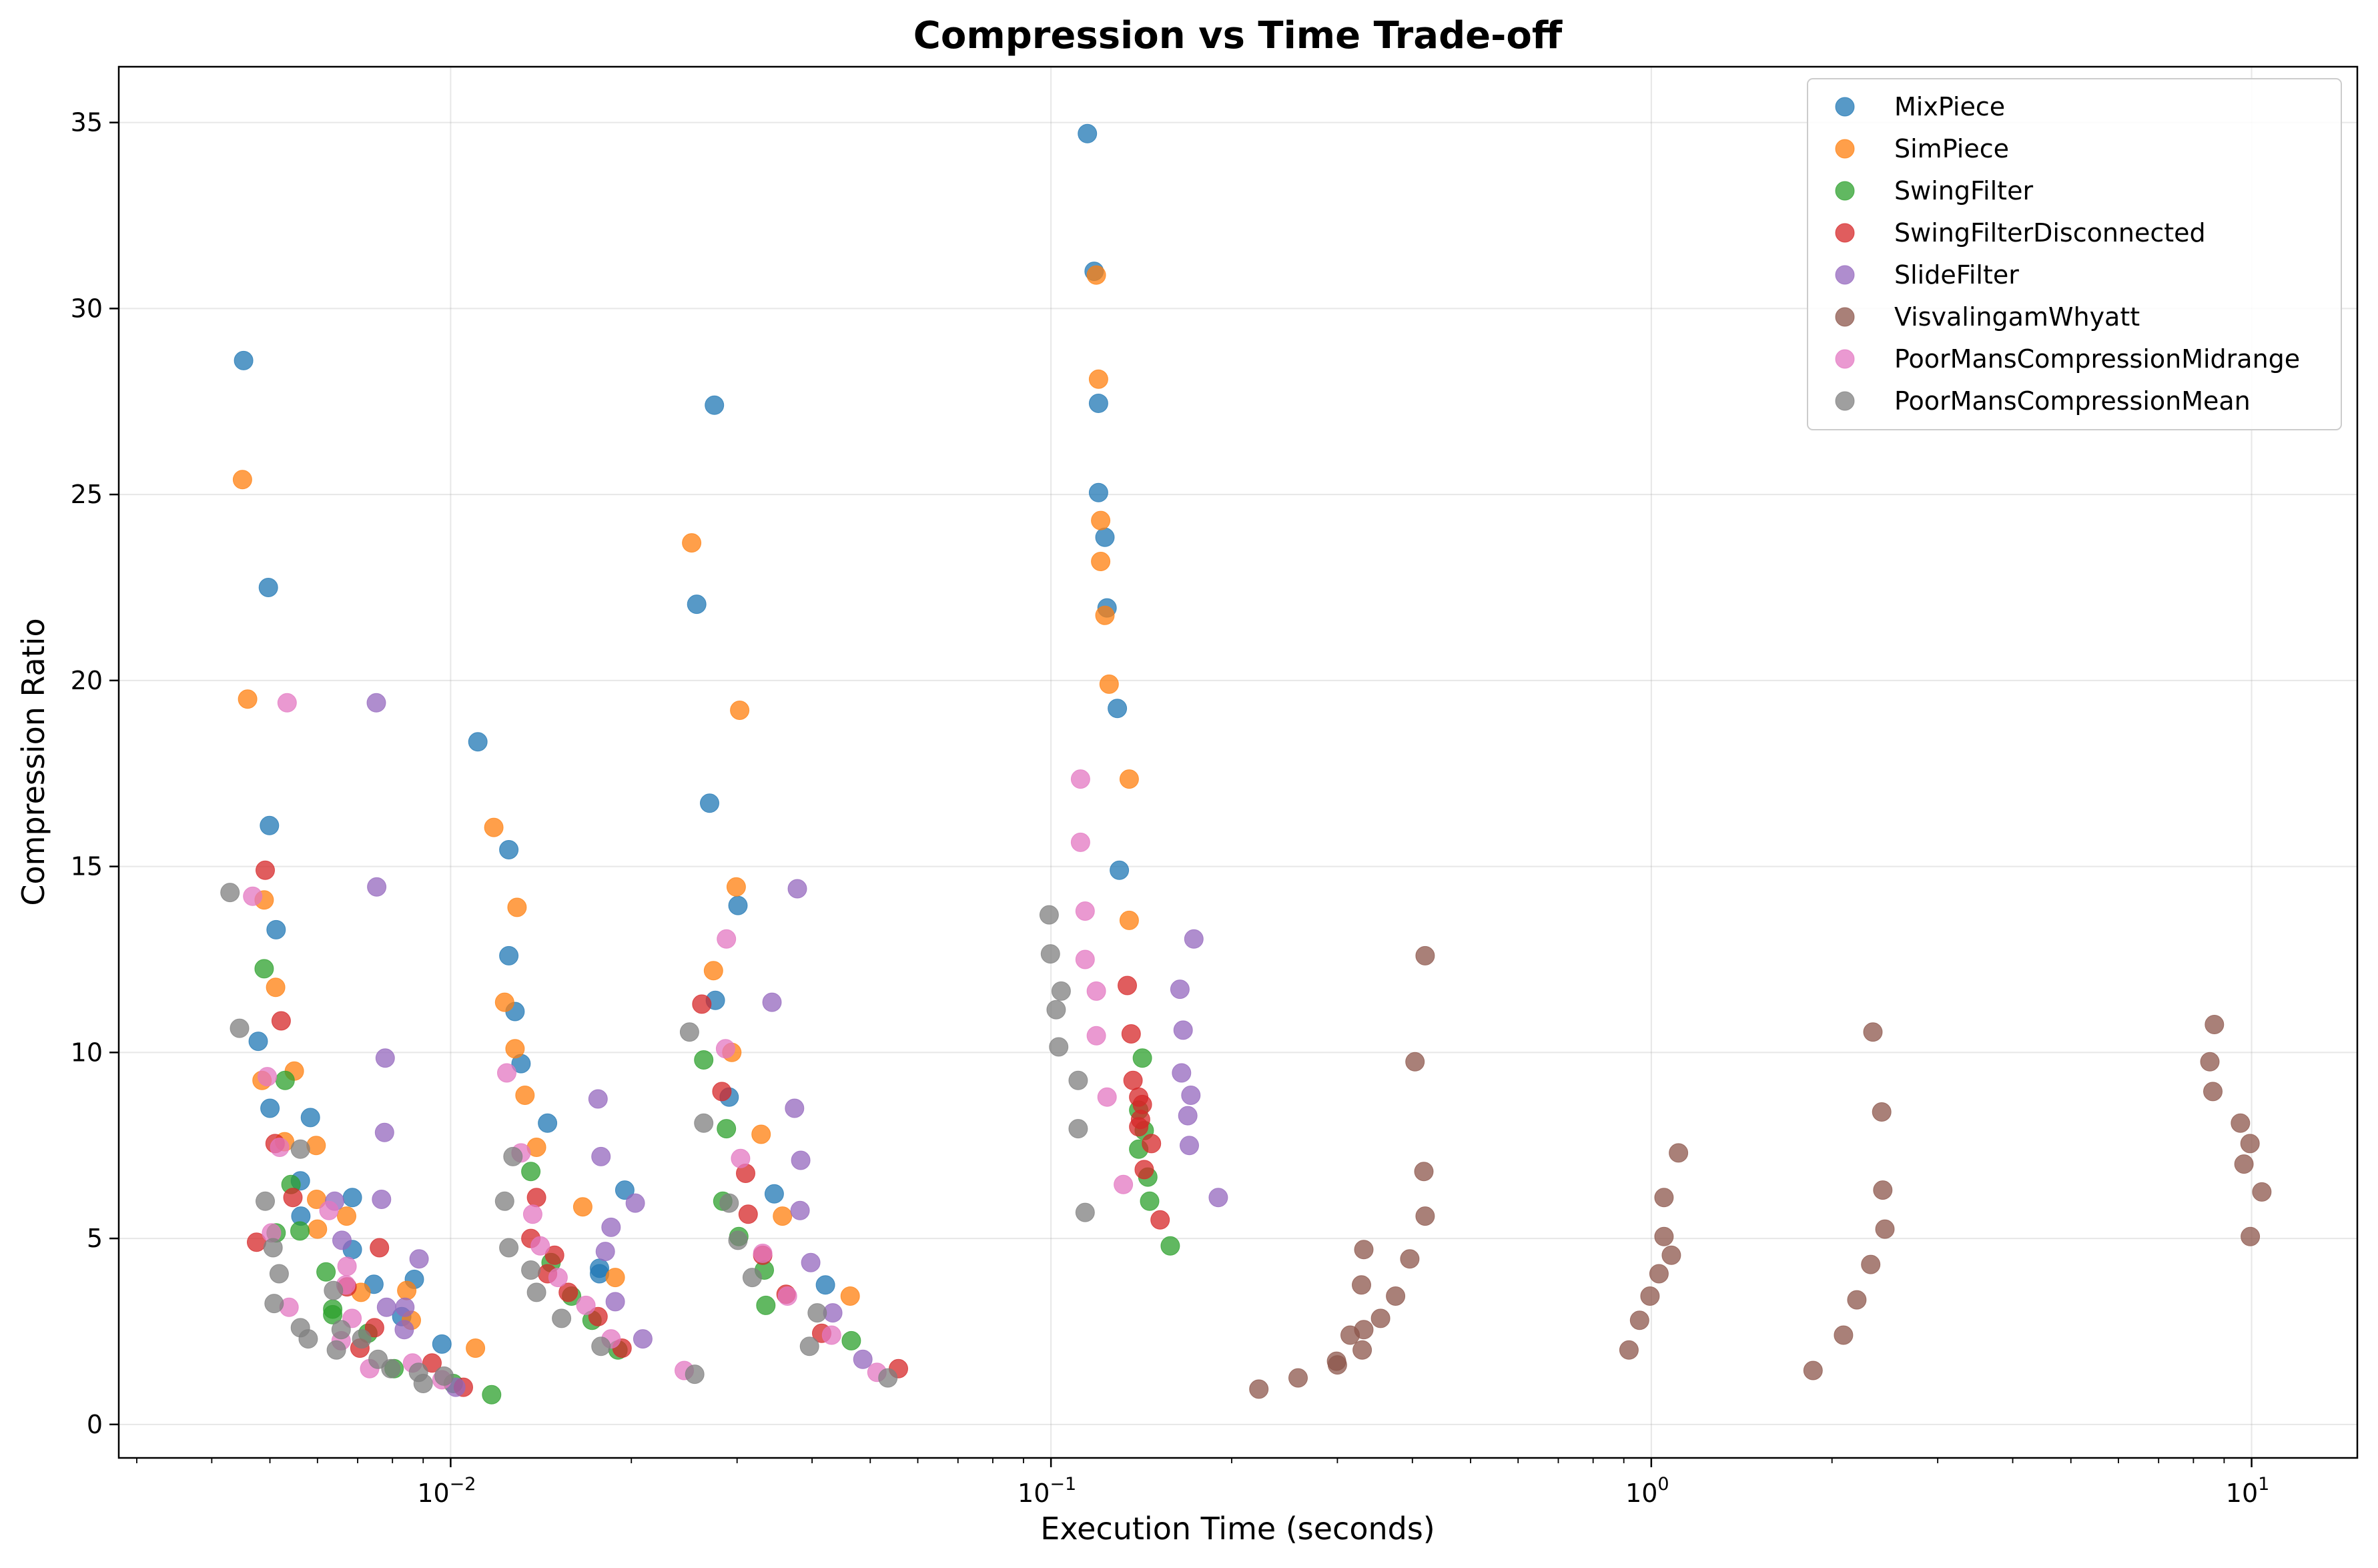 The image size is (2378, 1568). What do you see at coordinates (657, 1138) in the screenshot?
I see `series-PoorMansCompressionMean` at bounding box center [657, 1138].